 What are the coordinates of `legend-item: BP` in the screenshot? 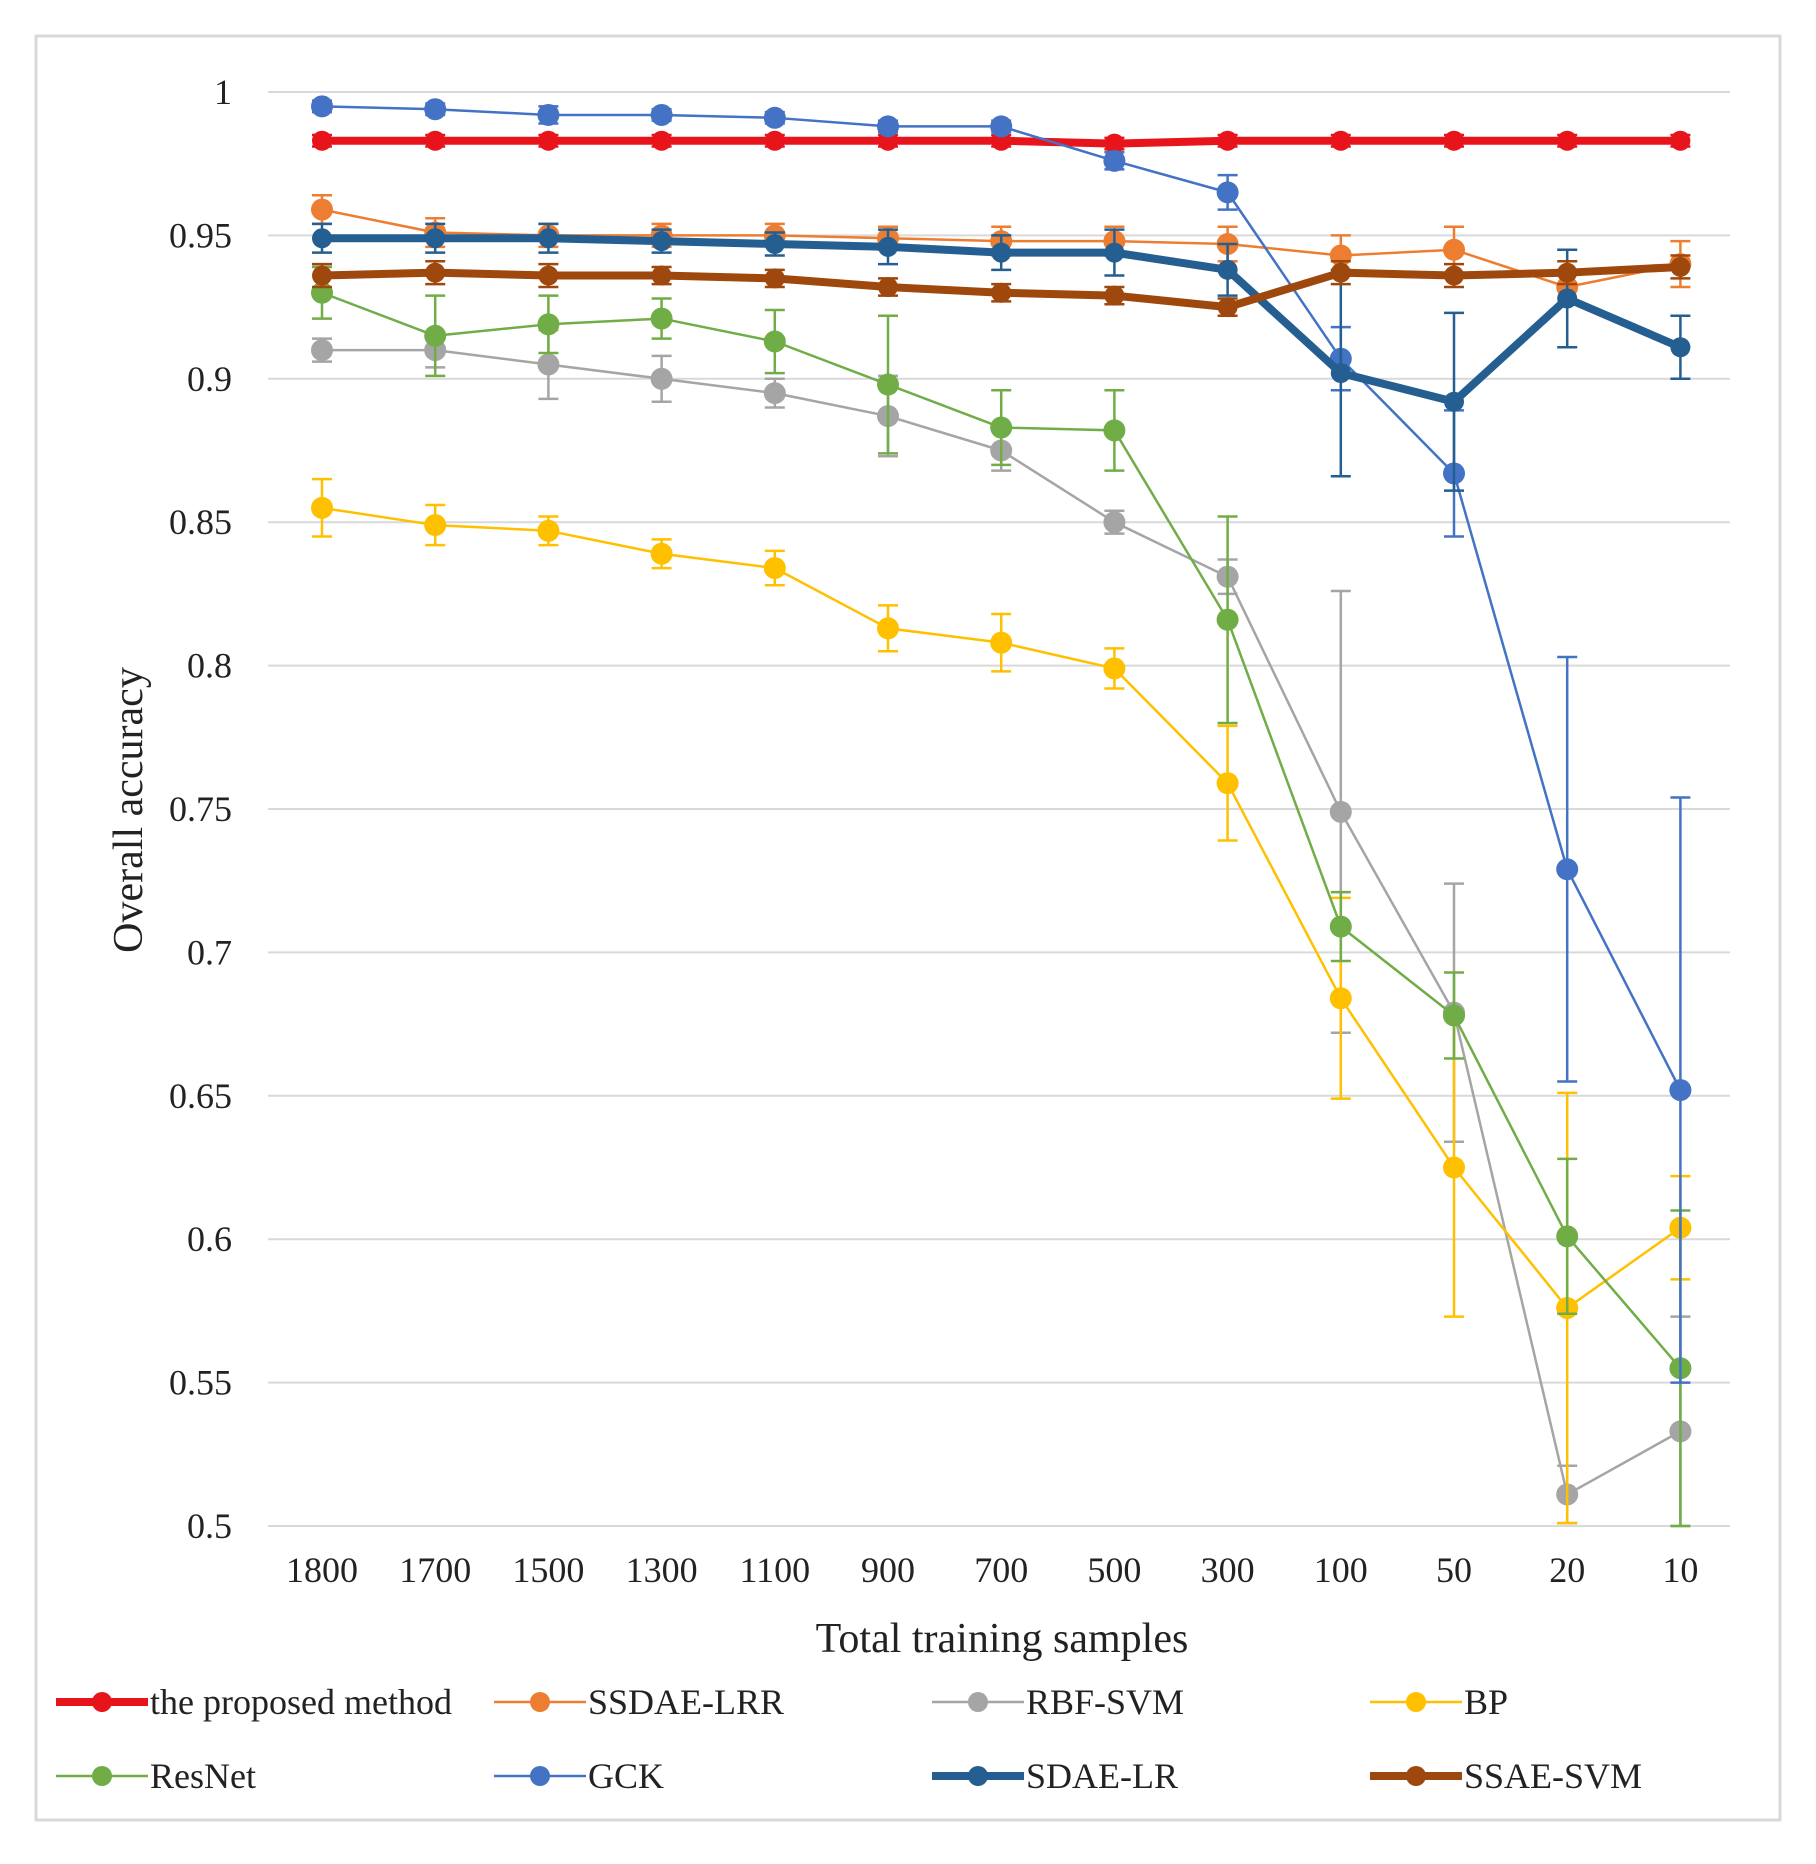 It's located at (1439, 1702).